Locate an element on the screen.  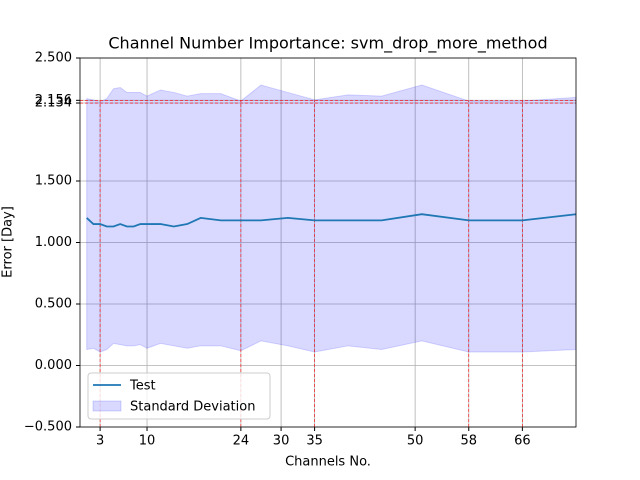
x-axis-label: Channels No. is located at coordinates (328, 462).